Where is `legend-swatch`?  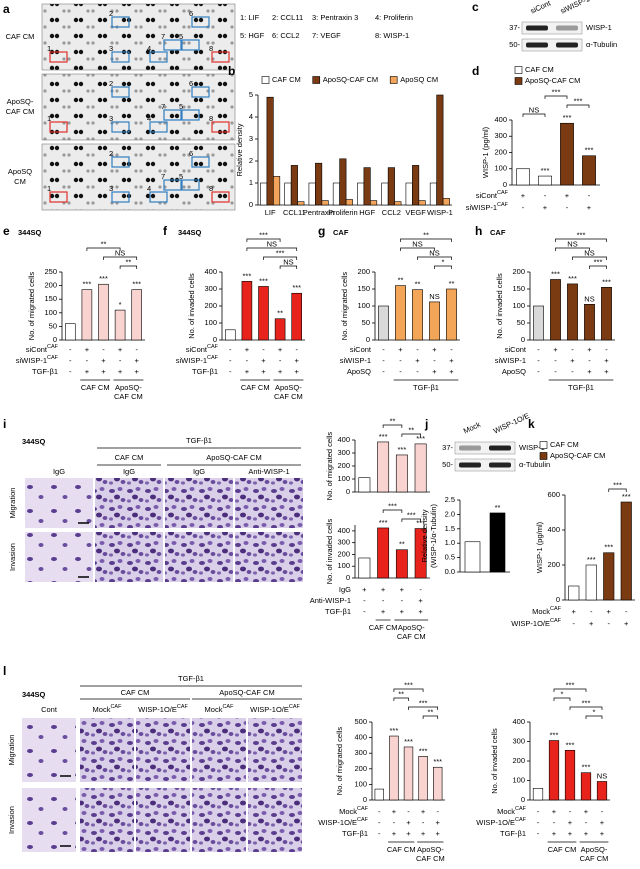
legend-swatch is located at coordinates (393, 80).